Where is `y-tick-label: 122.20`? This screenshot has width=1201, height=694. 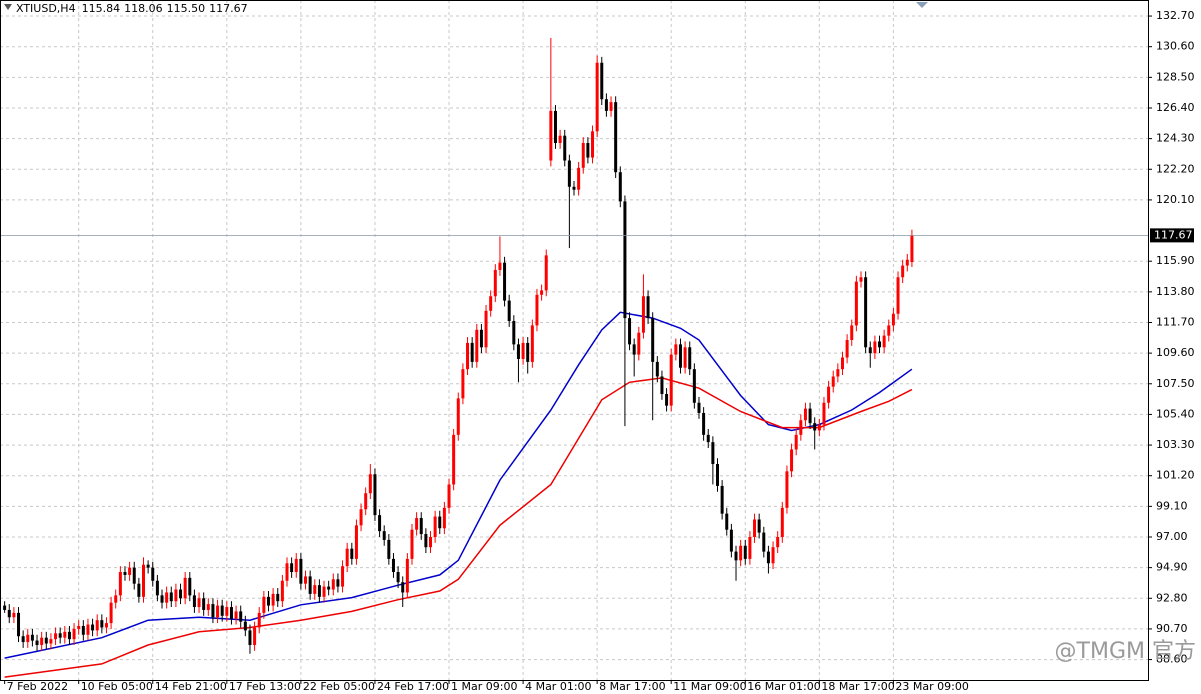 y-tick-label: 122.20 is located at coordinates (1175, 168).